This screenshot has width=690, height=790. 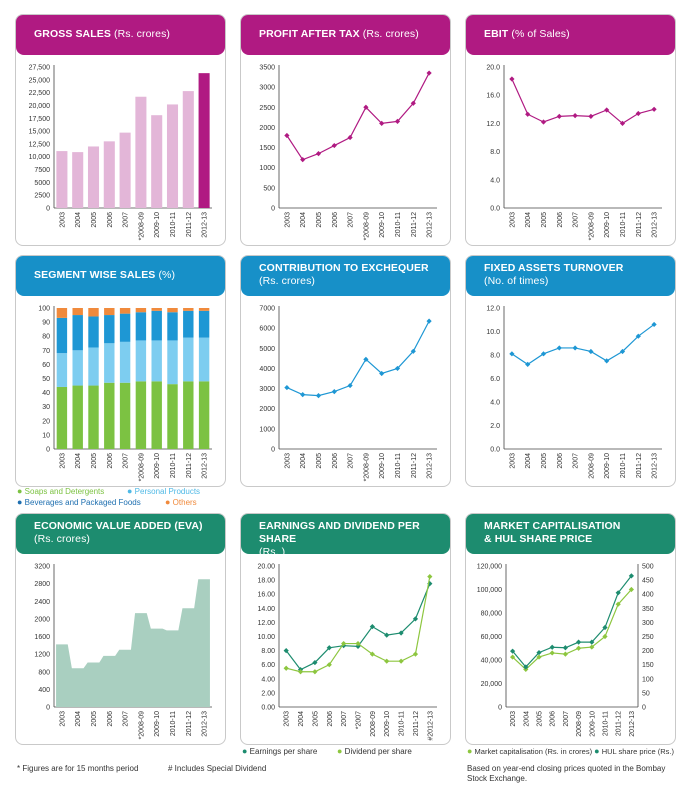 What do you see at coordinates (492, 614) in the screenshot?
I see `y-tick-label: 80,000` at bounding box center [492, 614].